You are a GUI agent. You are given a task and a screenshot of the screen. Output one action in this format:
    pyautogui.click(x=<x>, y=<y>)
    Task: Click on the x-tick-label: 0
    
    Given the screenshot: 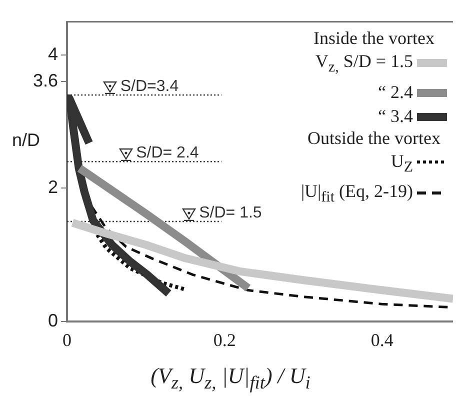 What is the action you would take?
    pyautogui.click(x=67, y=340)
    